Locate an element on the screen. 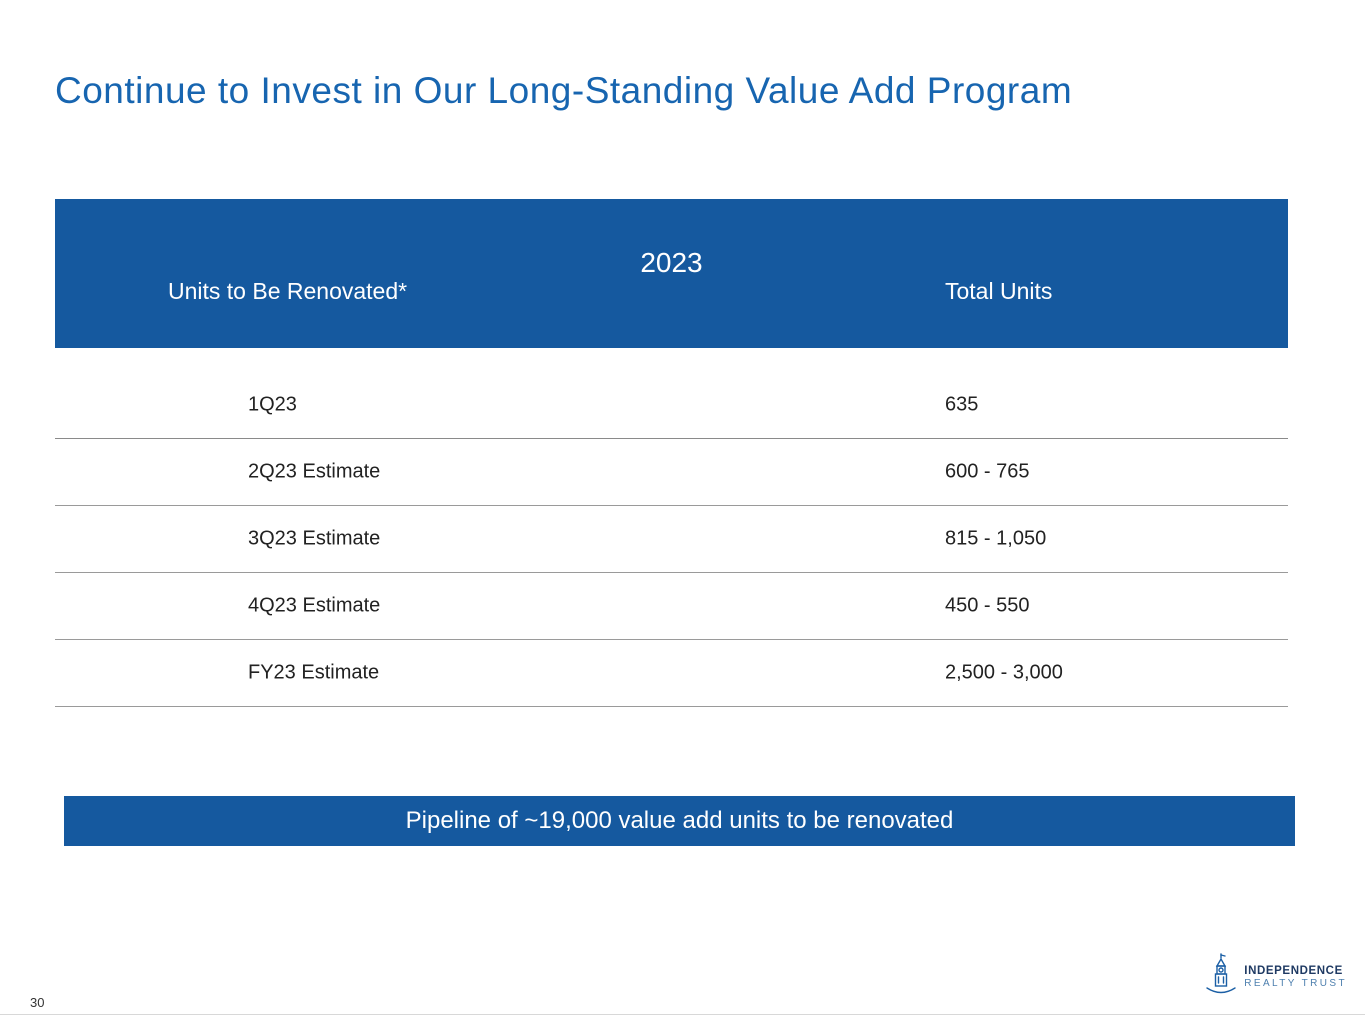  row-value: 450 - 550 is located at coordinates (987, 605).